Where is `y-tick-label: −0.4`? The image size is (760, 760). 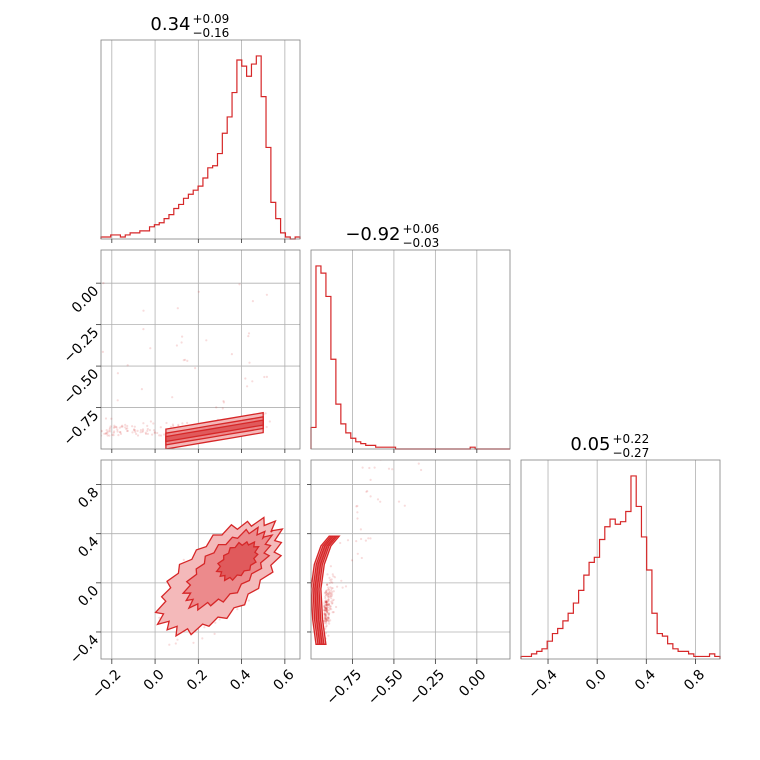
y-tick-label: −0.4 is located at coordinates (84, 649).